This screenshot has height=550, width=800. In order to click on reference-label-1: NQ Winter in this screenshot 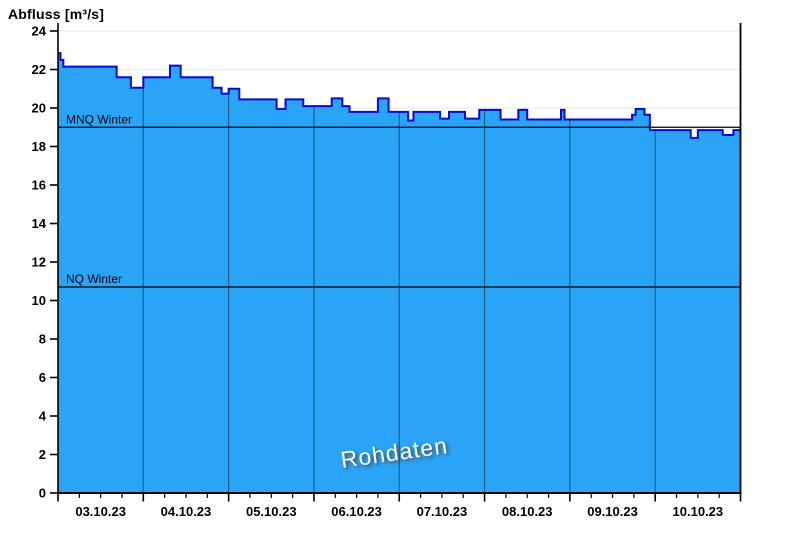, I will do `click(94, 279)`.